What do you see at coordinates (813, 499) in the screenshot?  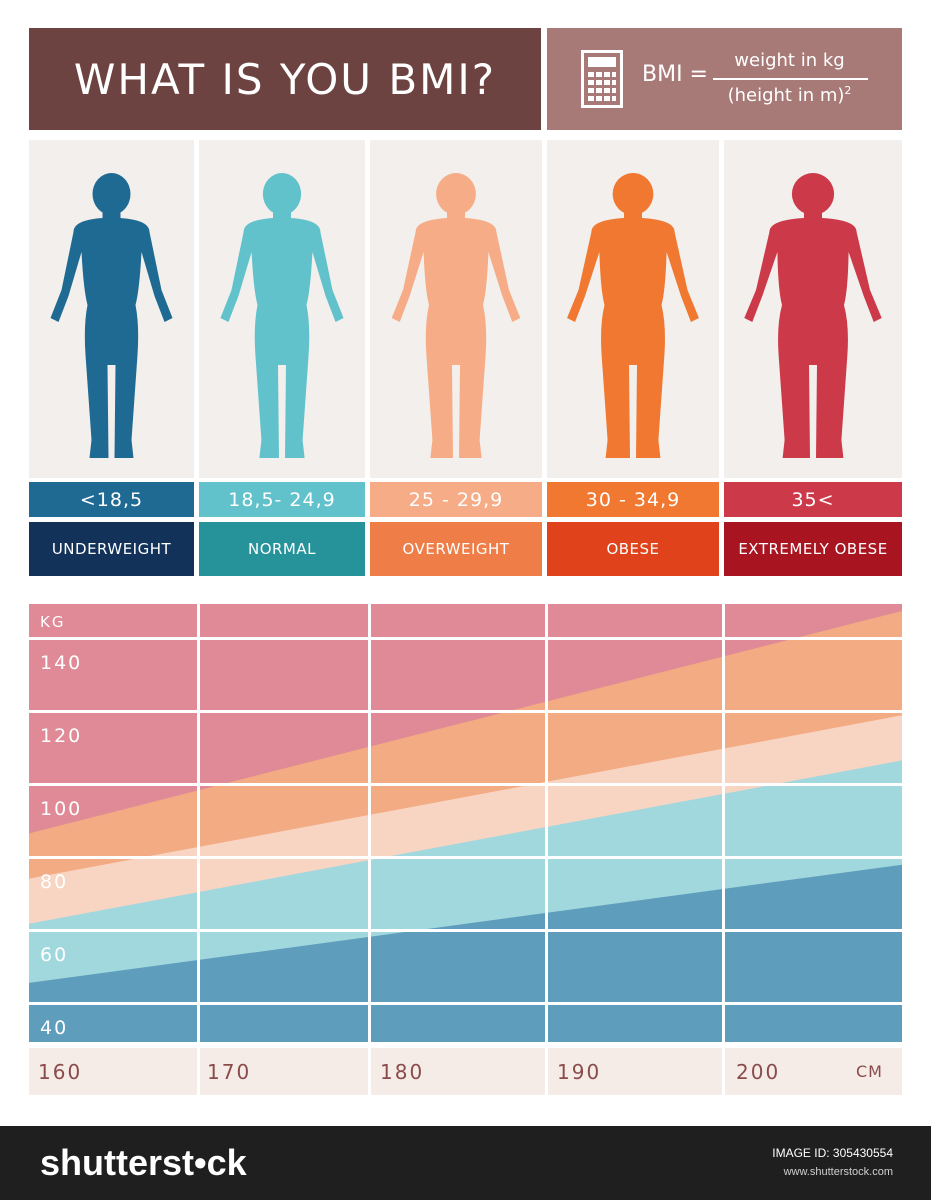 I see `bmi-range-extremely-obese: 35<` at bounding box center [813, 499].